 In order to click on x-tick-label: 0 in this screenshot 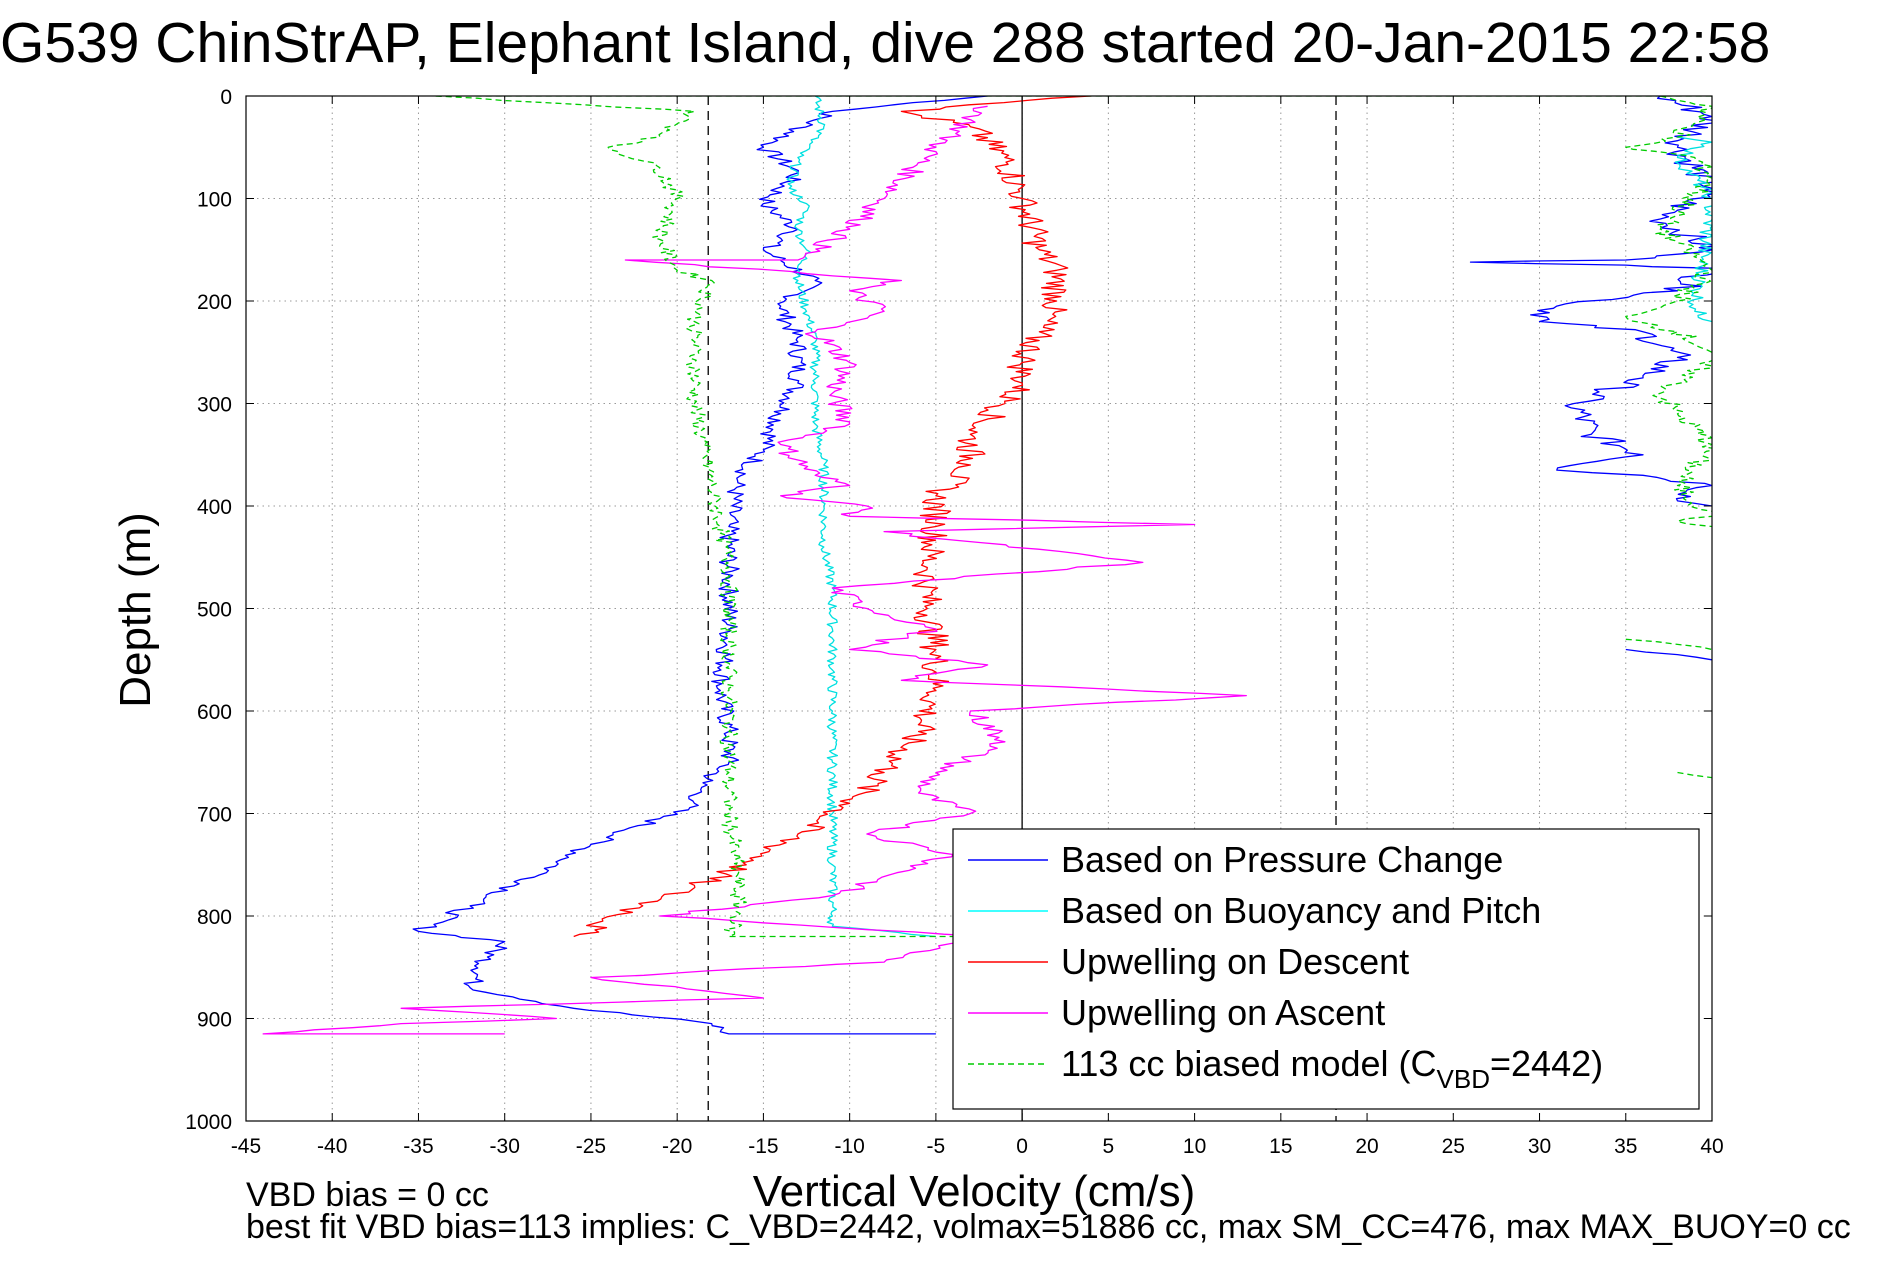, I will do `click(1022, 1146)`.